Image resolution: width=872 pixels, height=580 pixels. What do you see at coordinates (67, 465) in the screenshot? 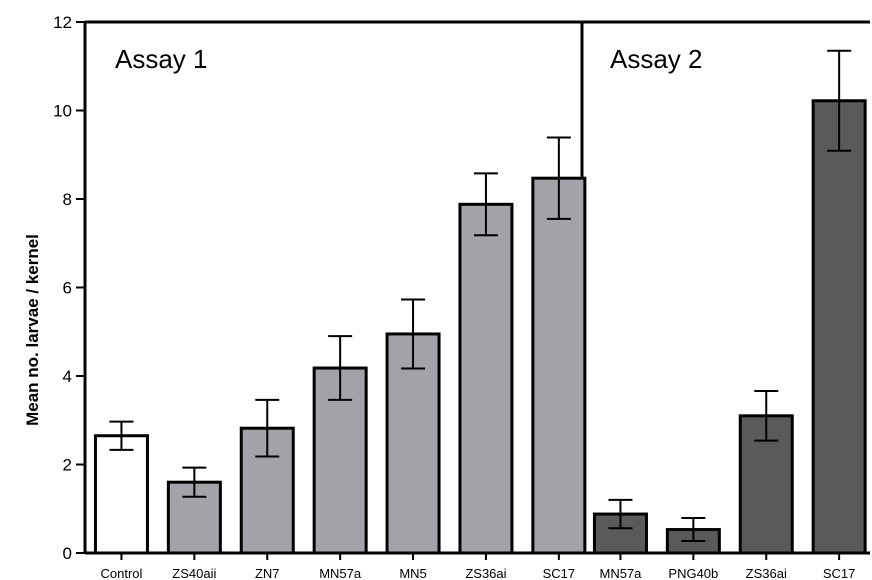
I see `y-tick-label: 2` at bounding box center [67, 465].